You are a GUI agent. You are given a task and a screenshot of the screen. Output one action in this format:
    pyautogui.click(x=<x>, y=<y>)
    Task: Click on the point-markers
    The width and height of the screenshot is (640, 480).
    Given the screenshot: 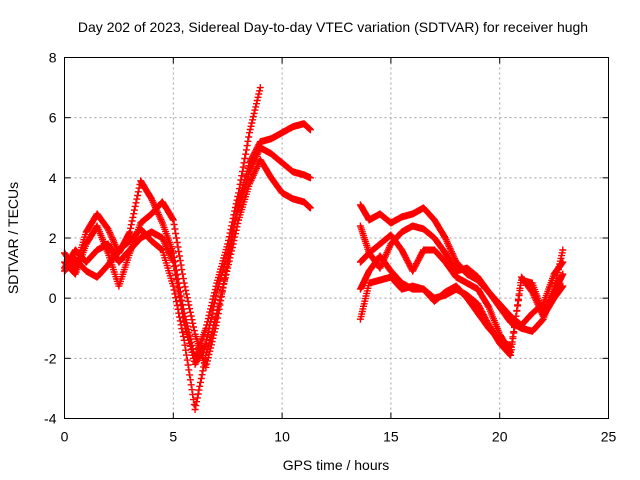 What is the action you would take?
    pyautogui.click(x=435, y=311)
    